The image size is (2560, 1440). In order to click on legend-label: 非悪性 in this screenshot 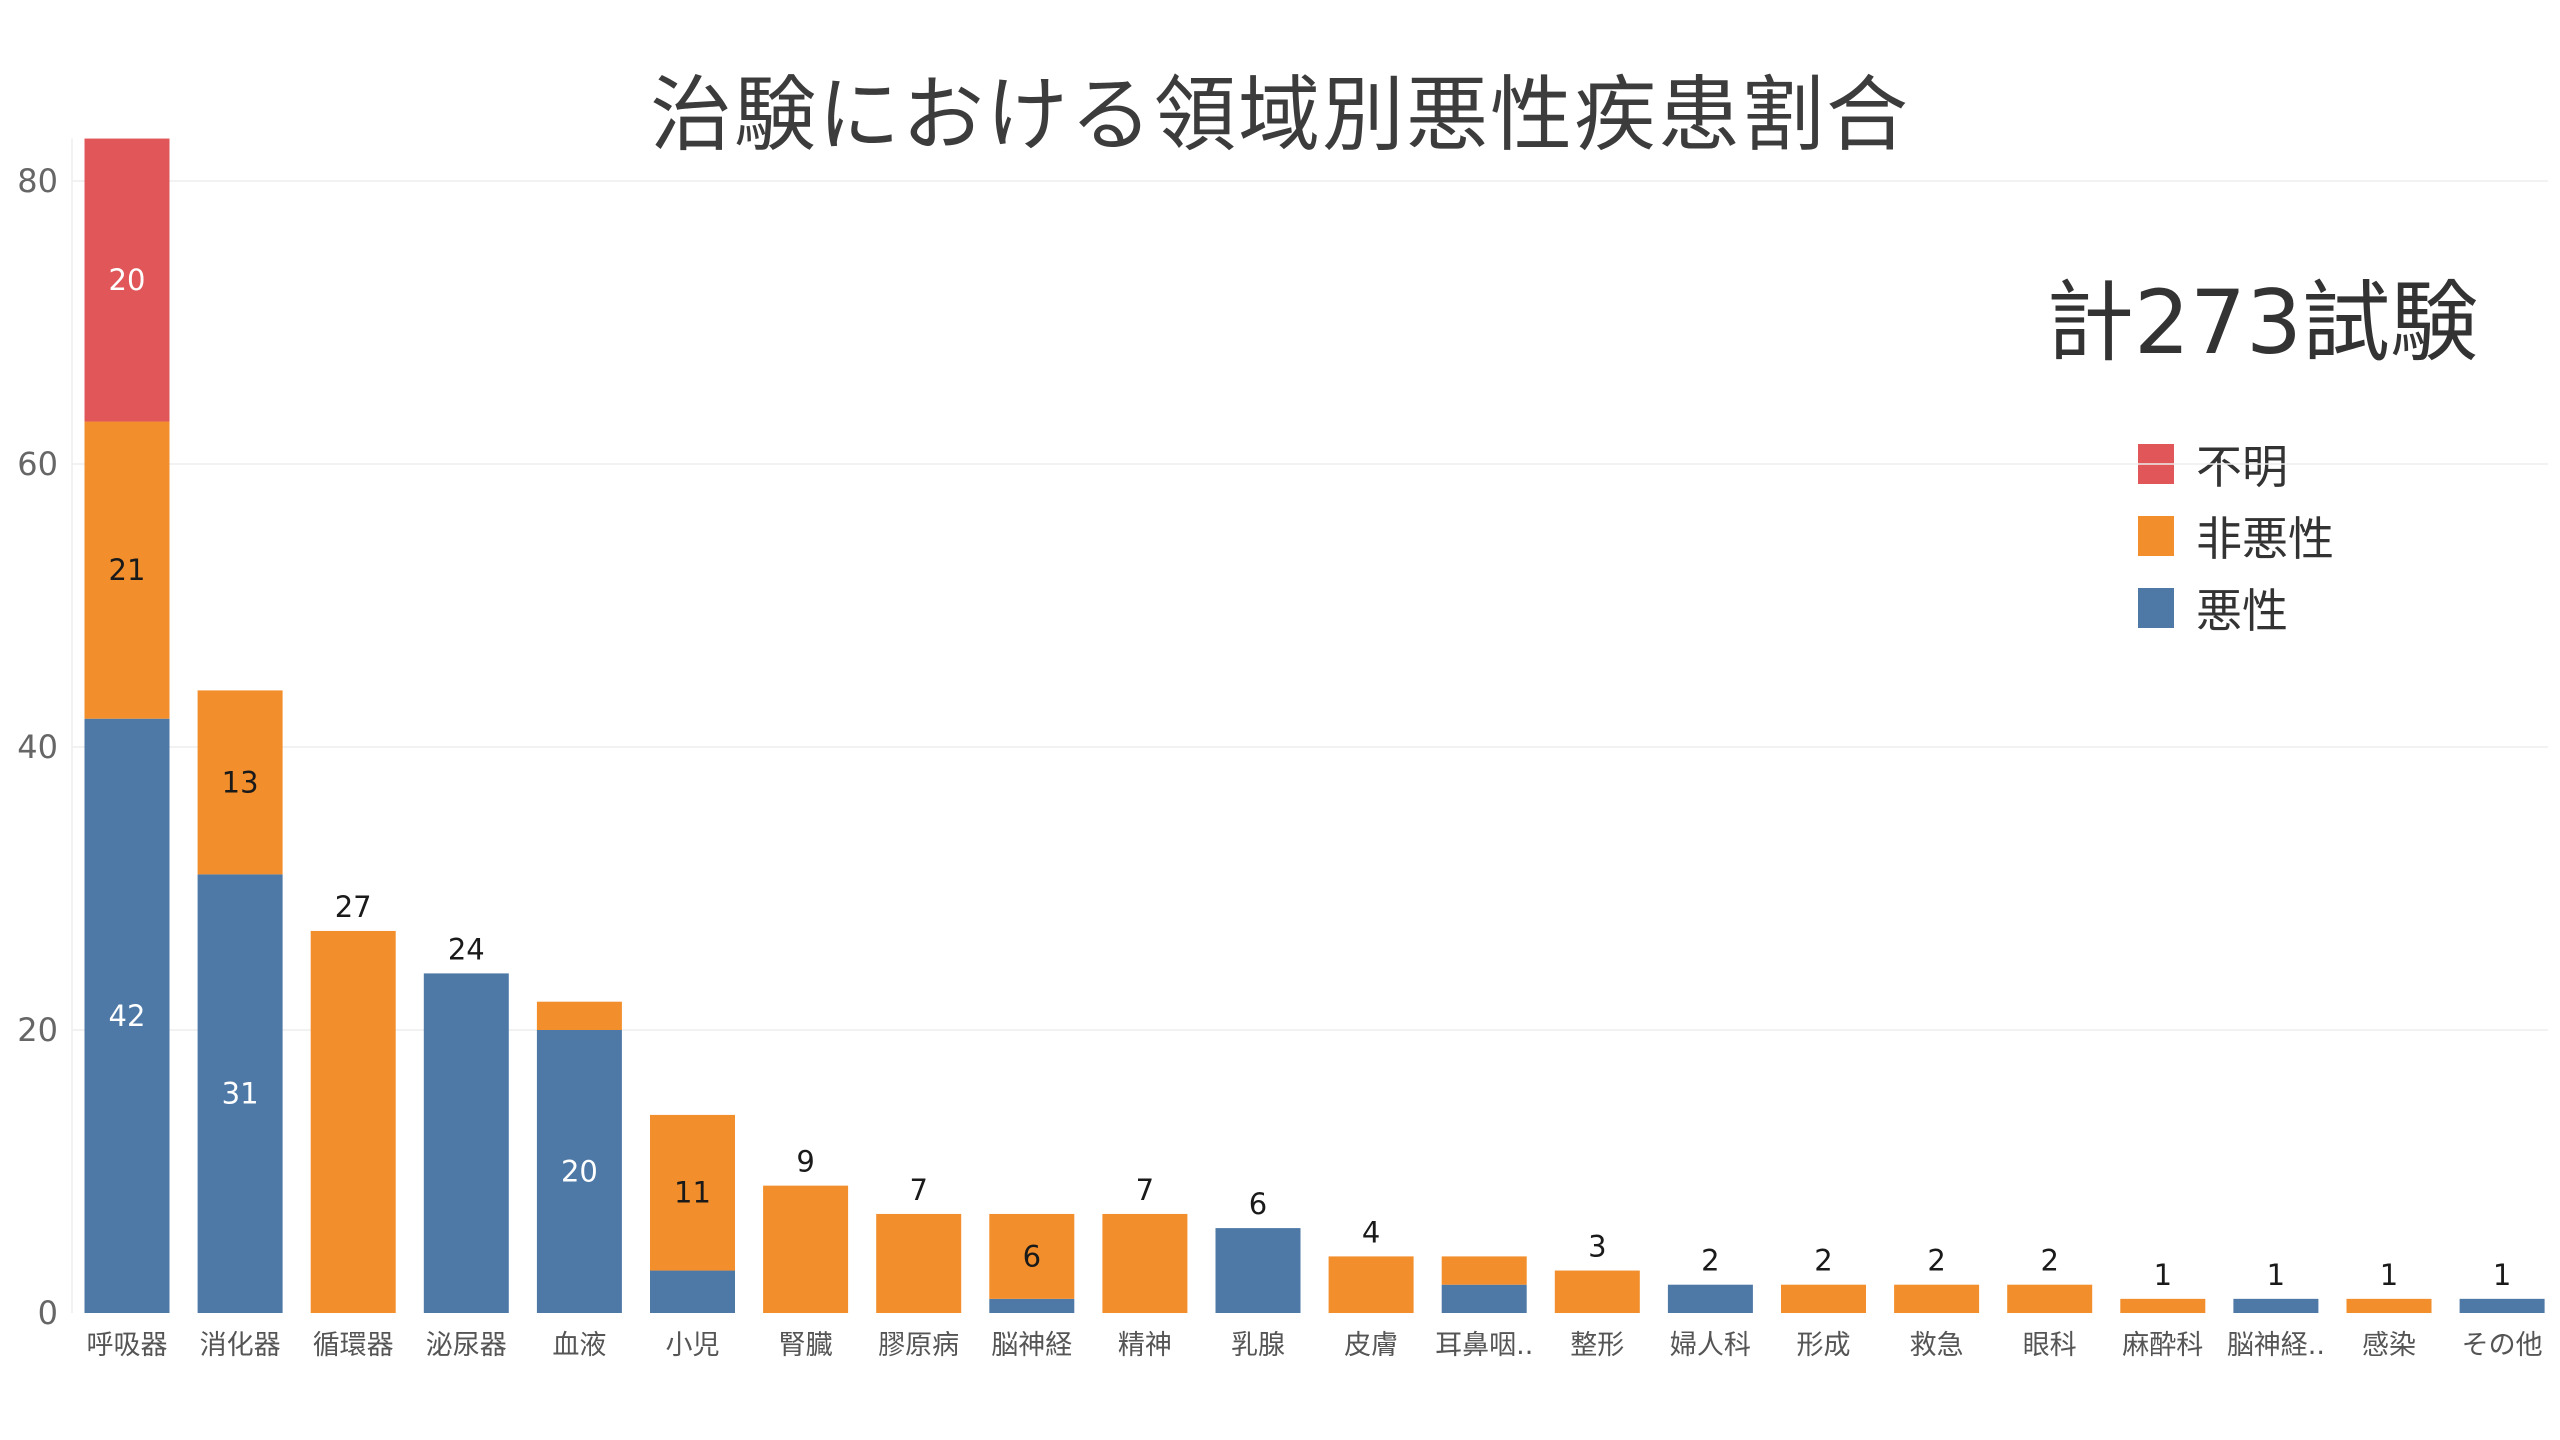, I will do `click(2265, 539)`.